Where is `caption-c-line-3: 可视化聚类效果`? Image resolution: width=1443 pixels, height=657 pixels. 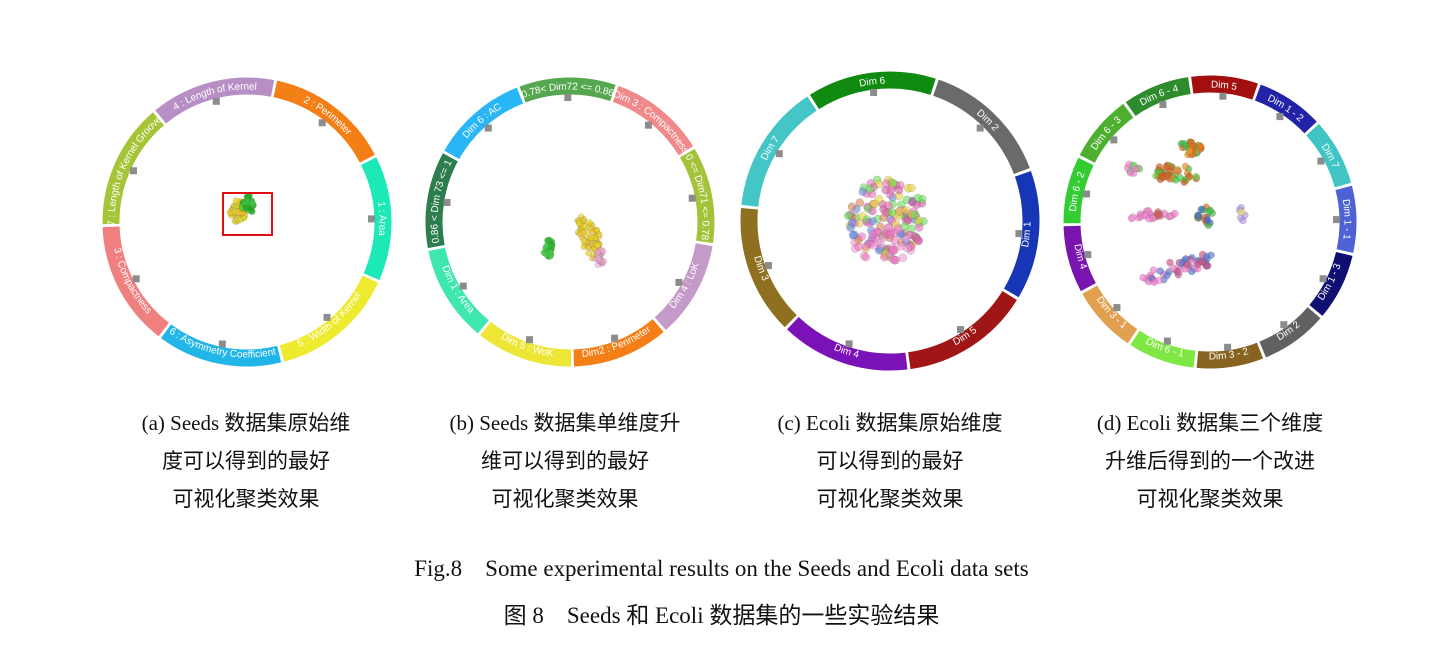
caption-c-line-3: 可视化聚类效果 is located at coordinates (890, 499).